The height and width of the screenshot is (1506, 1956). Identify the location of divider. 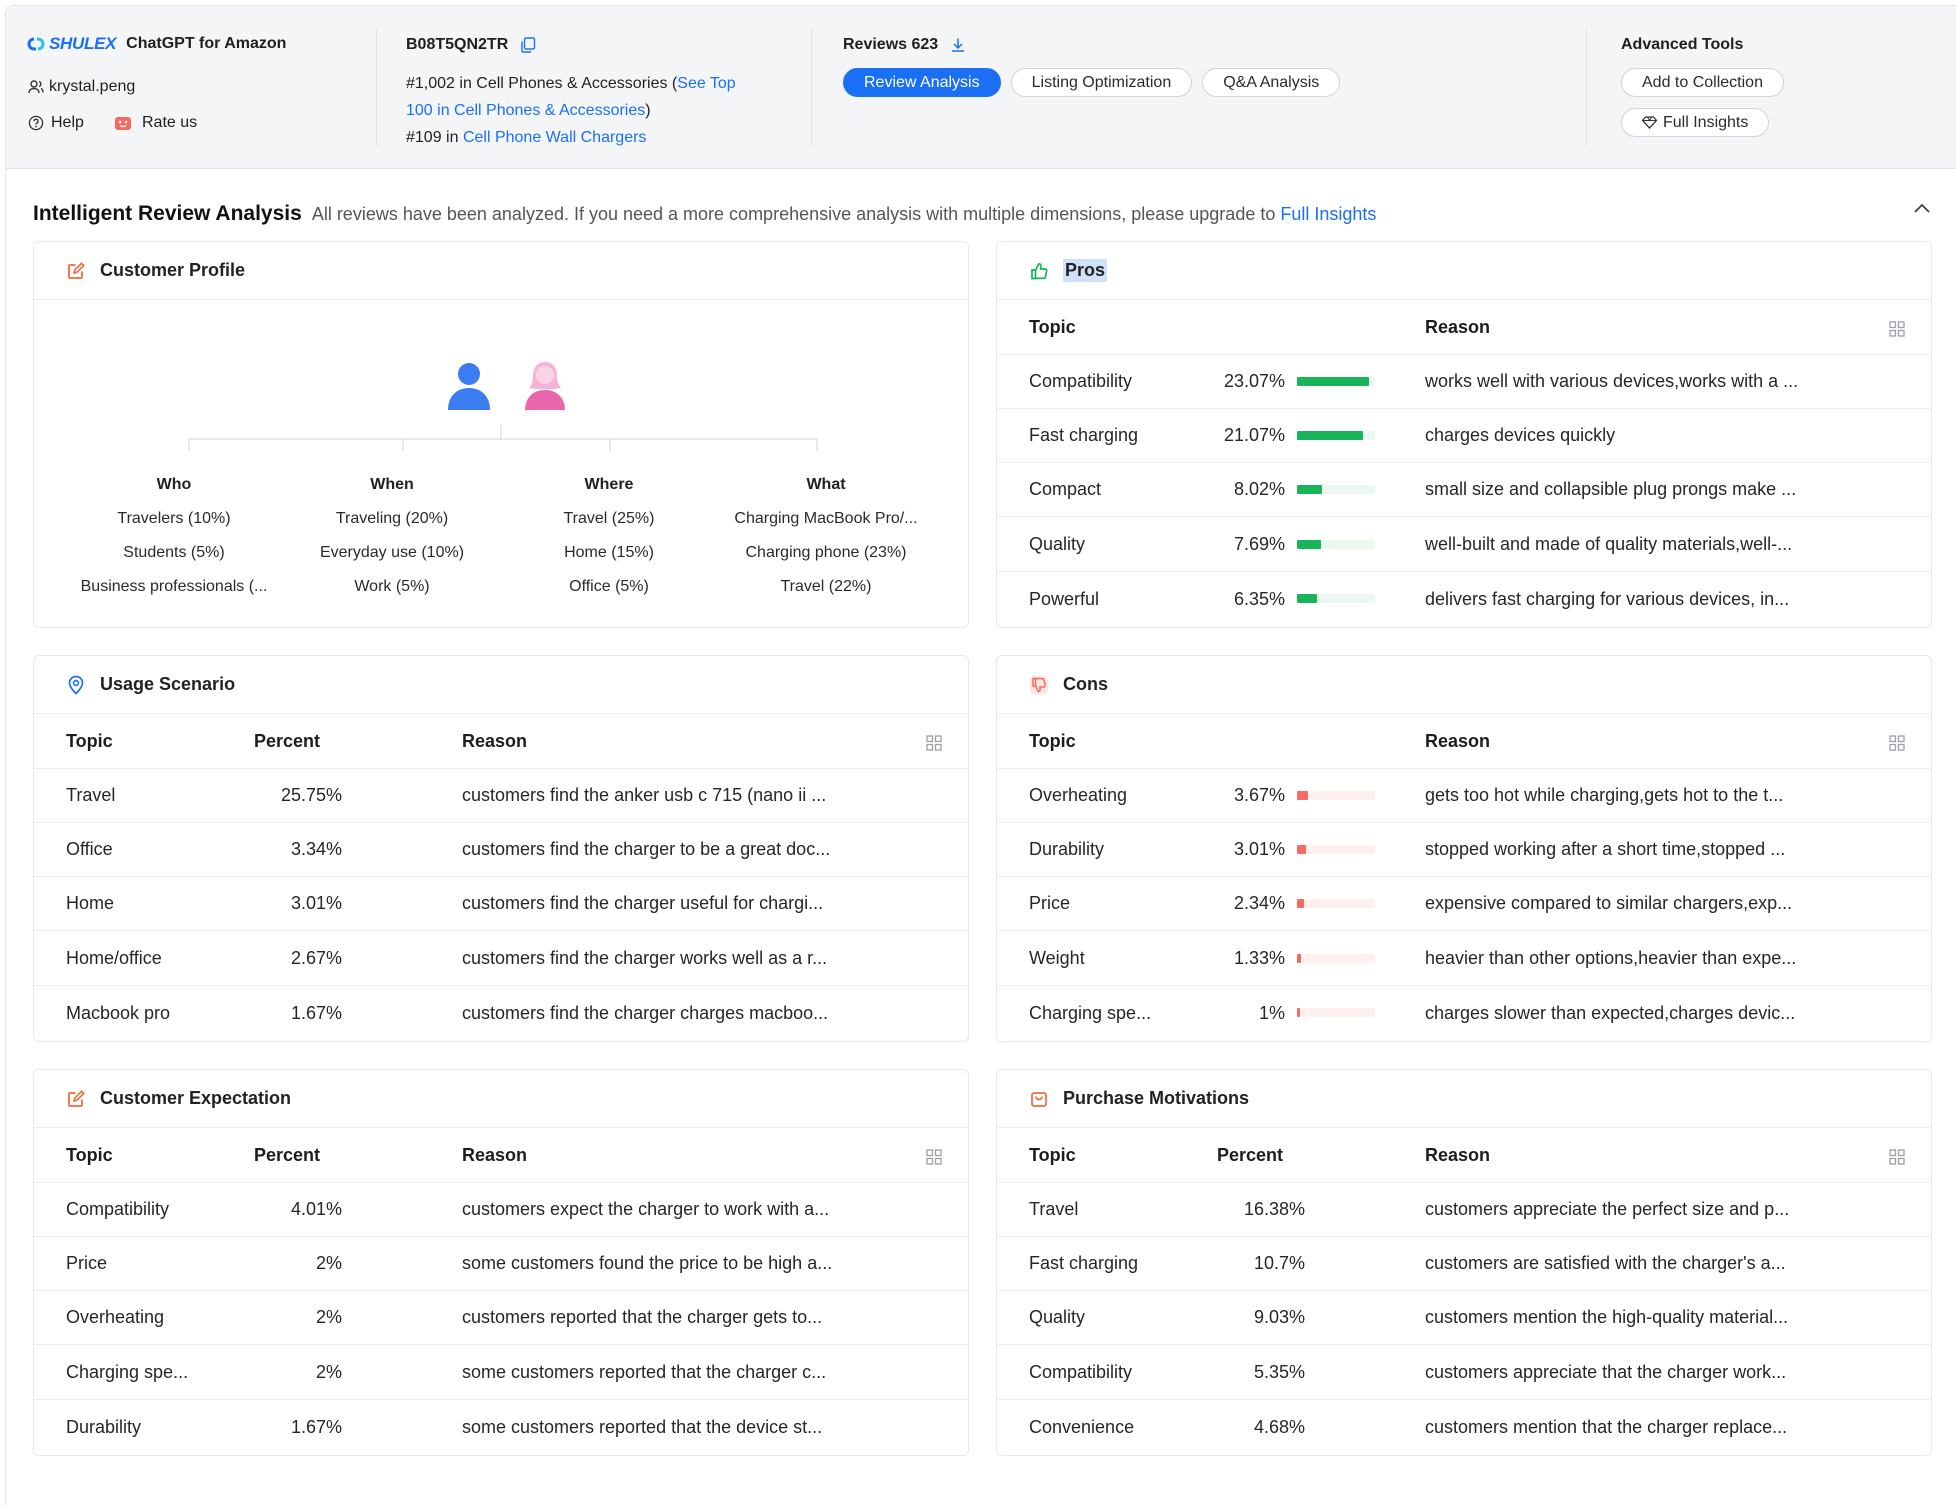
(1586, 87).